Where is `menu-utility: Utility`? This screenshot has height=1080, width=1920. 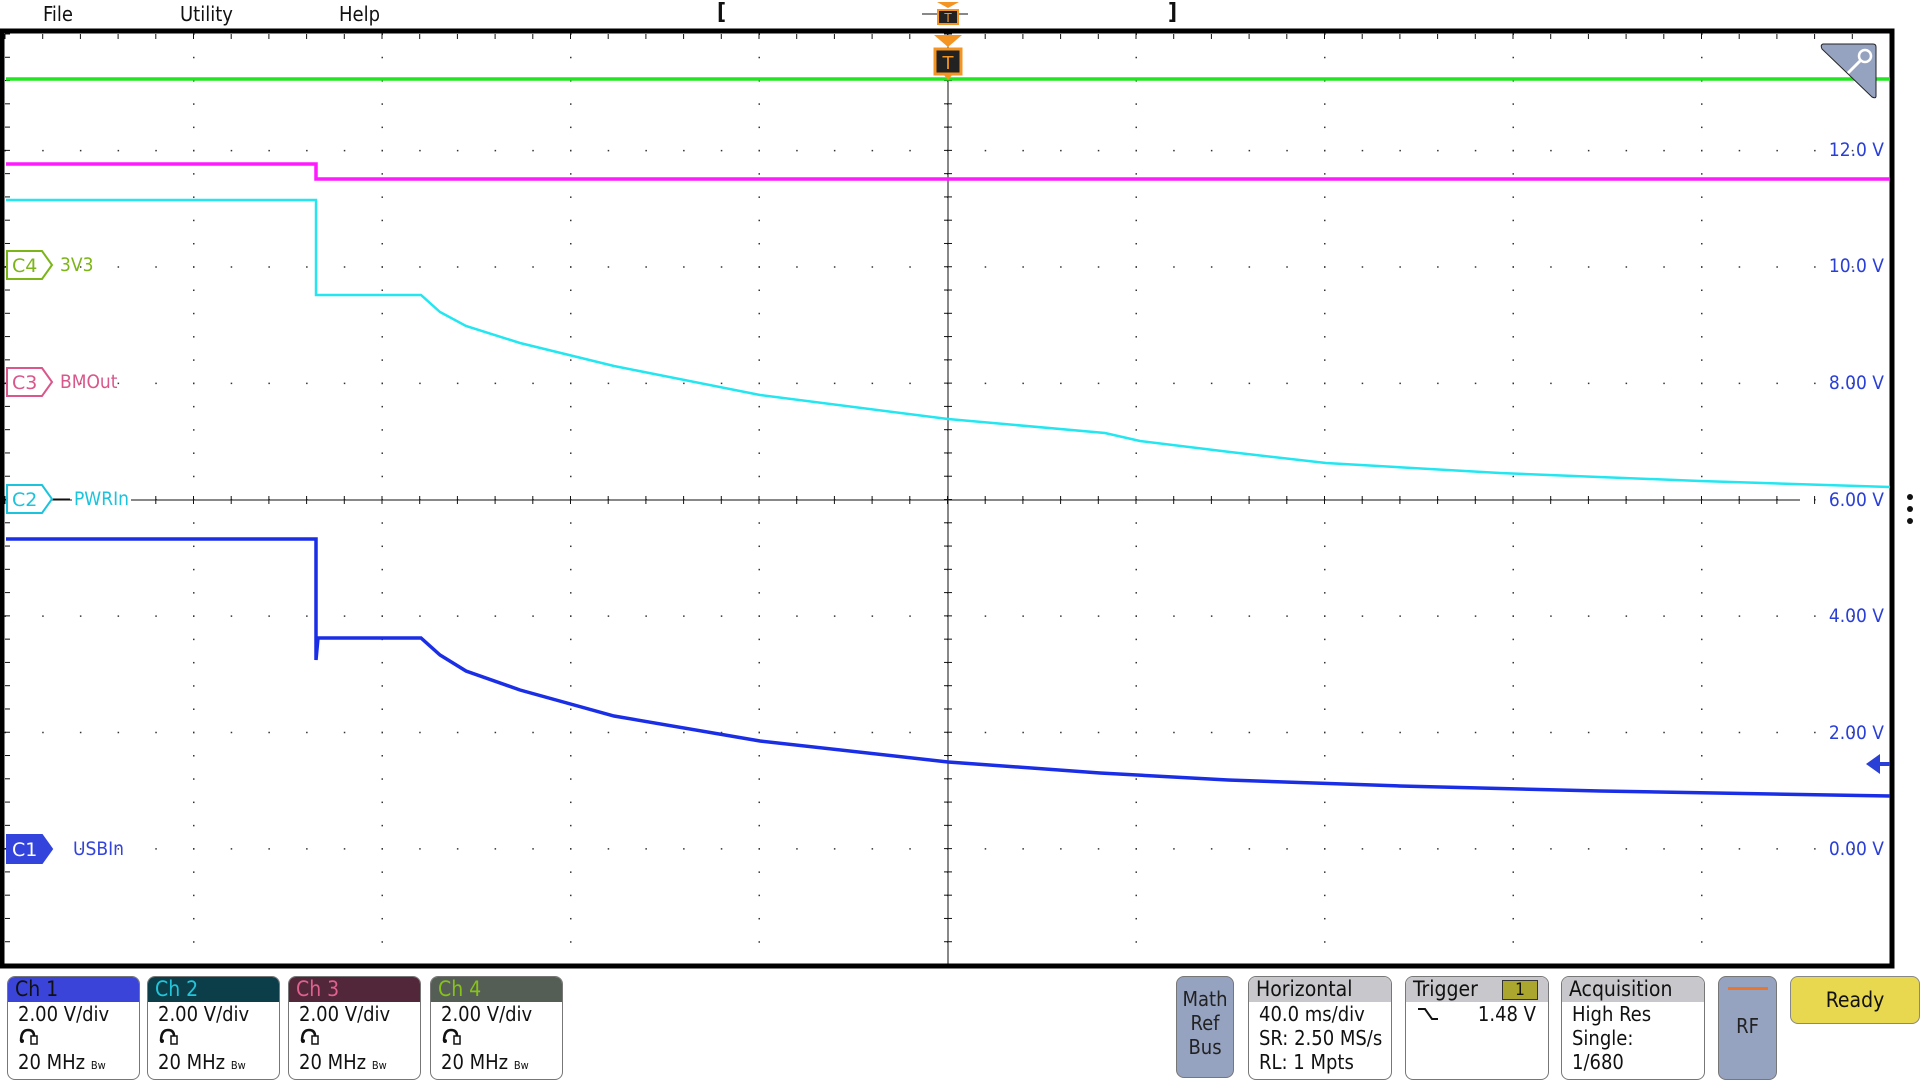
menu-utility: Utility is located at coordinates (206, 14).